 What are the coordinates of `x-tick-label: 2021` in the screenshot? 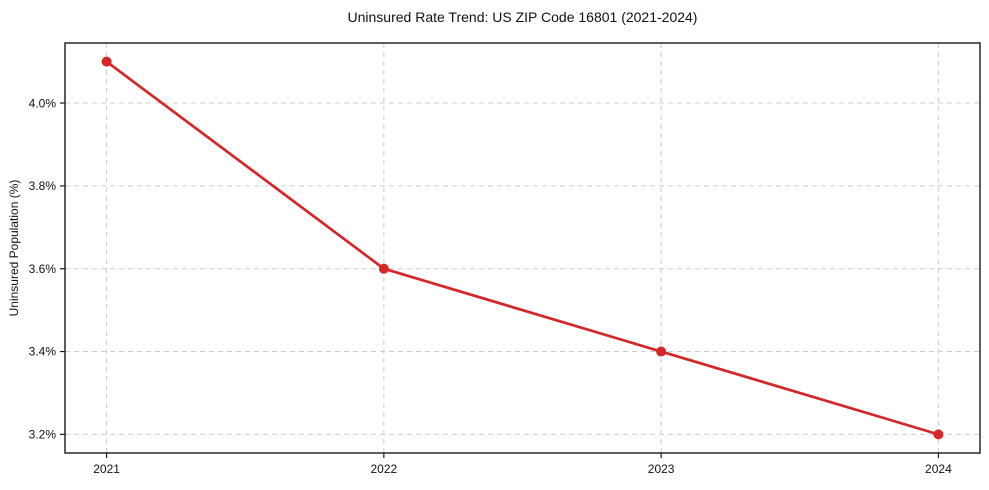 It's located at (106, 469).